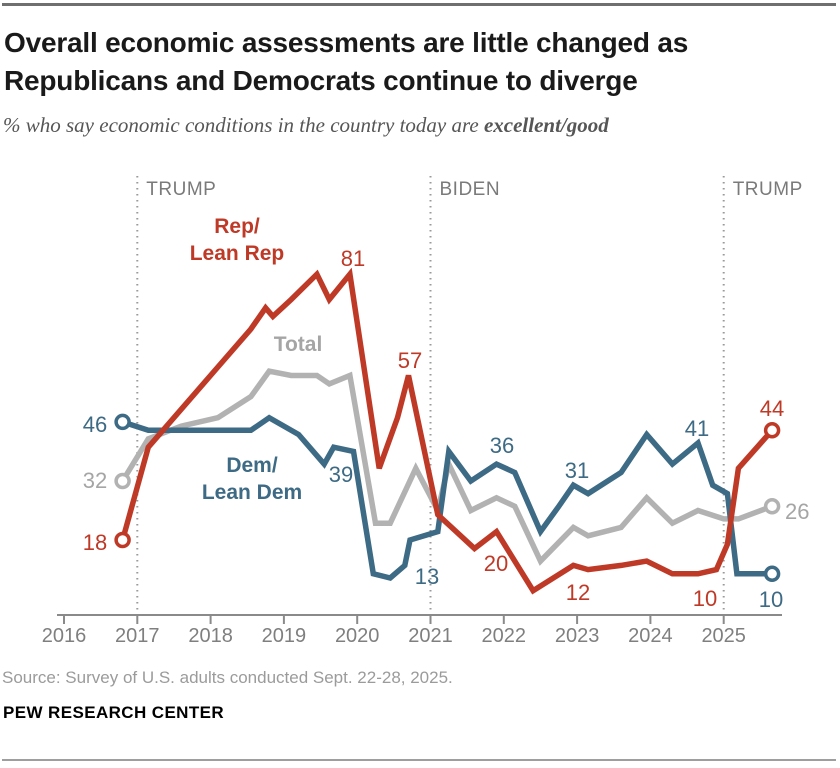 The image size is (840, 768). What do you see at coordinates (252, 479) in the screenshot?
I see `series-label-dem: Dem/Lean Dem` at bounding box center [252, 479].